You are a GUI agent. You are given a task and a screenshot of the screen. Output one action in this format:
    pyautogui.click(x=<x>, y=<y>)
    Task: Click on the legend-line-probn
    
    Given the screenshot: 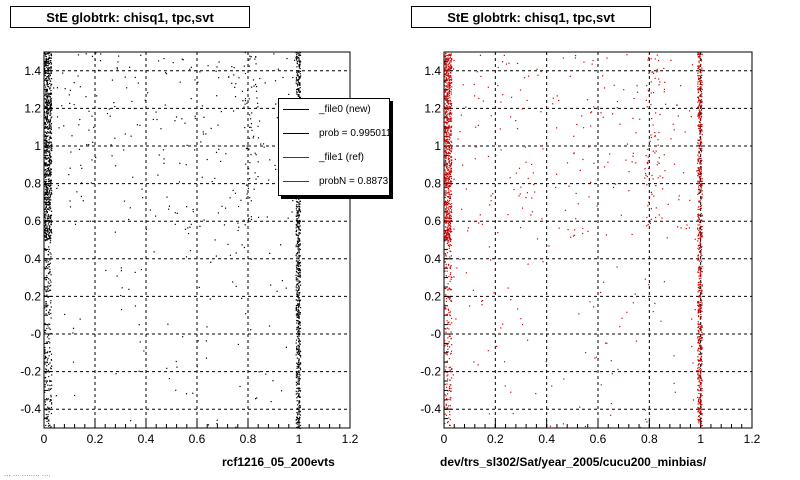 What is the action you would take?
    pyautogui.click(x=296, y=181)
    